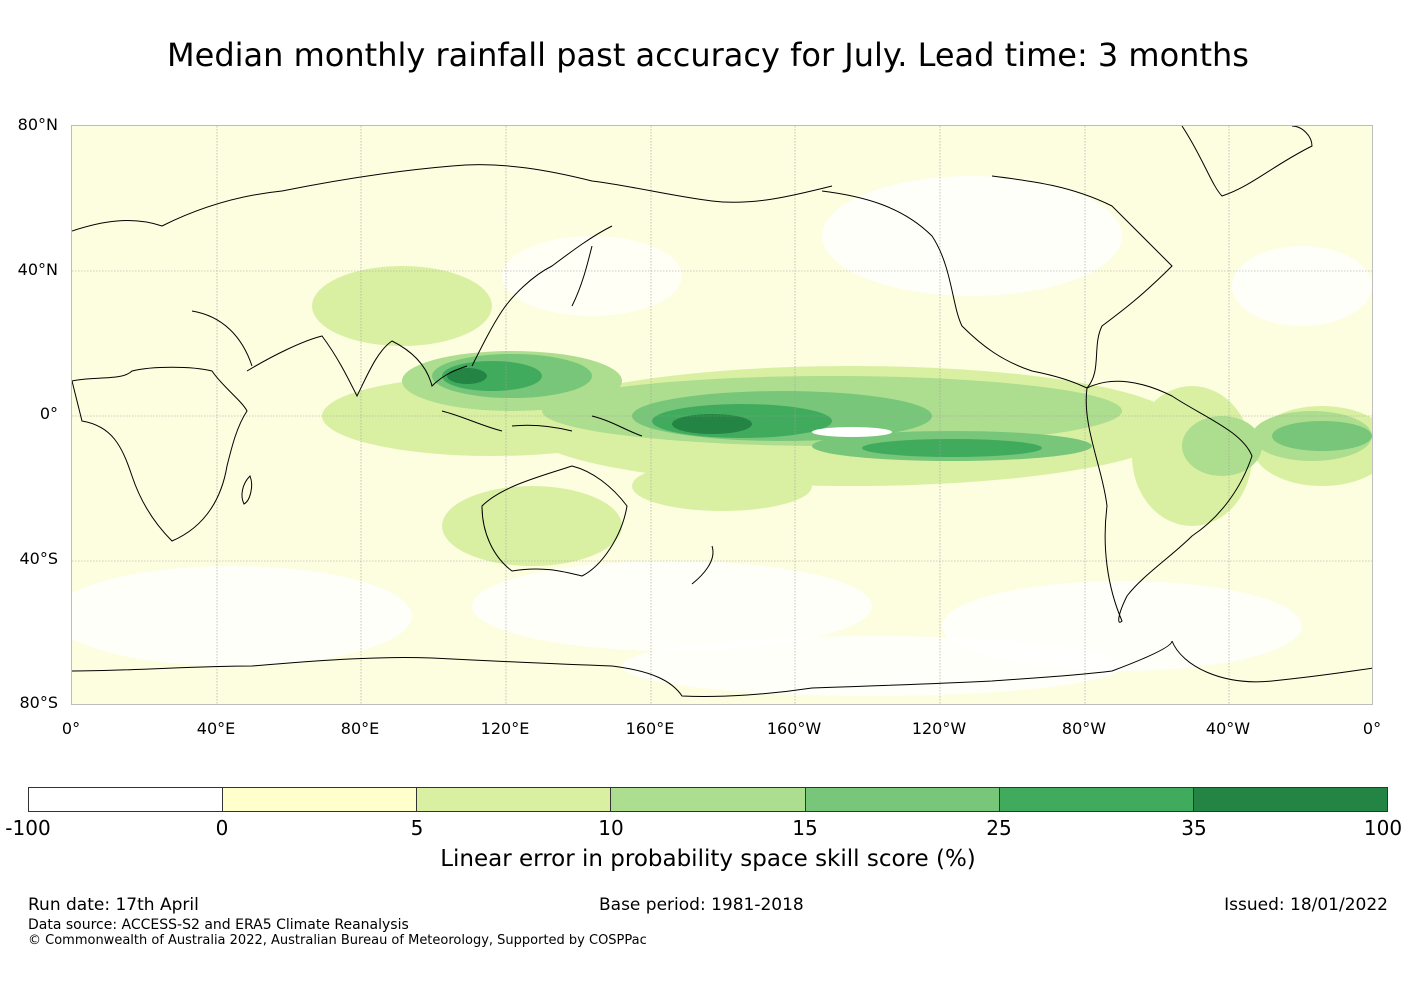 The height and width of the screenshot is (990, 1416). I want to click on lat-label-80s: 80°S, so click(38, 702).